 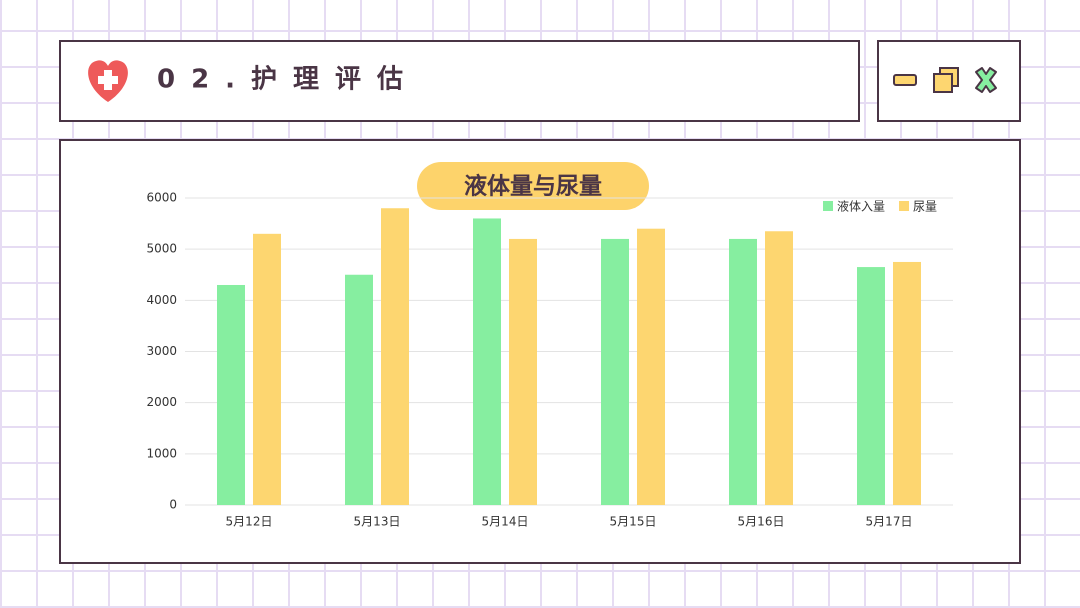 I want to click on legend-label: 尿量, so click(x=925, y=207).